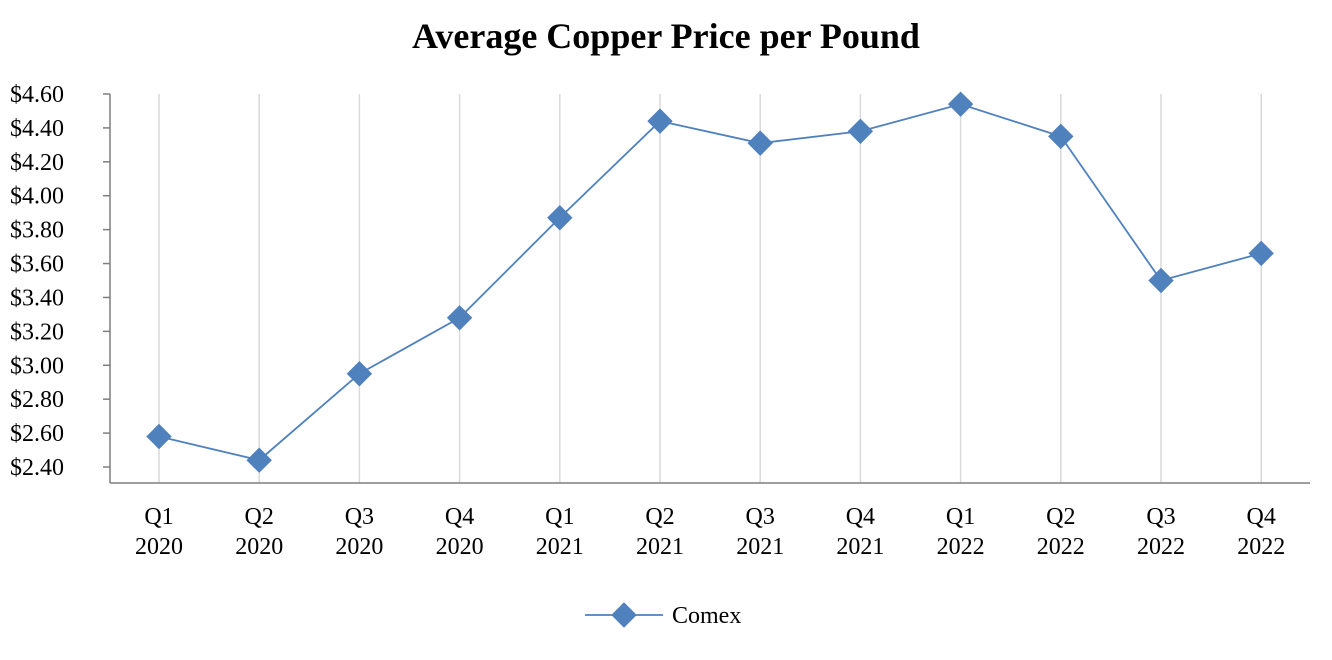  Describe the element at coordinates (624, 615) in the screenshot. I see `legend-marker-comex` at that location.